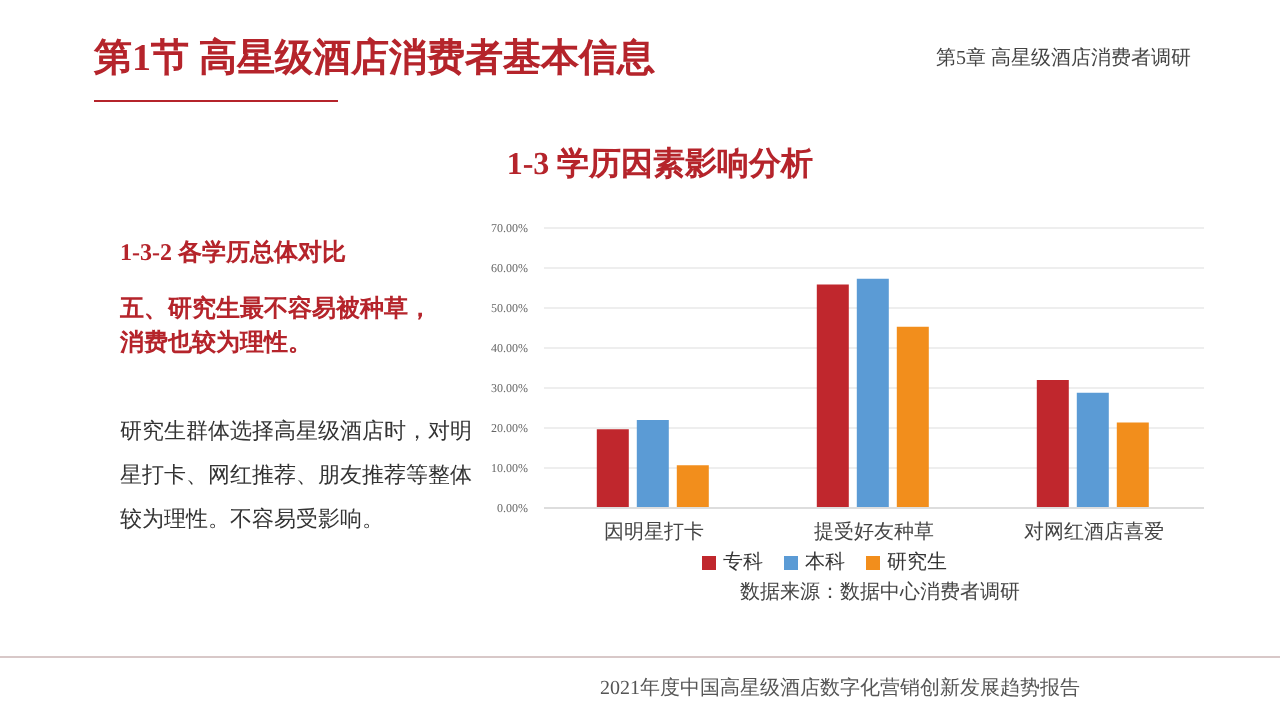 This screenshot has width=1280, height=720. Describe the element at coordinates (277, 326) in the screenshot. I see `text: 五、研究生最不容易被种草，消费也较为理性。` at that location.